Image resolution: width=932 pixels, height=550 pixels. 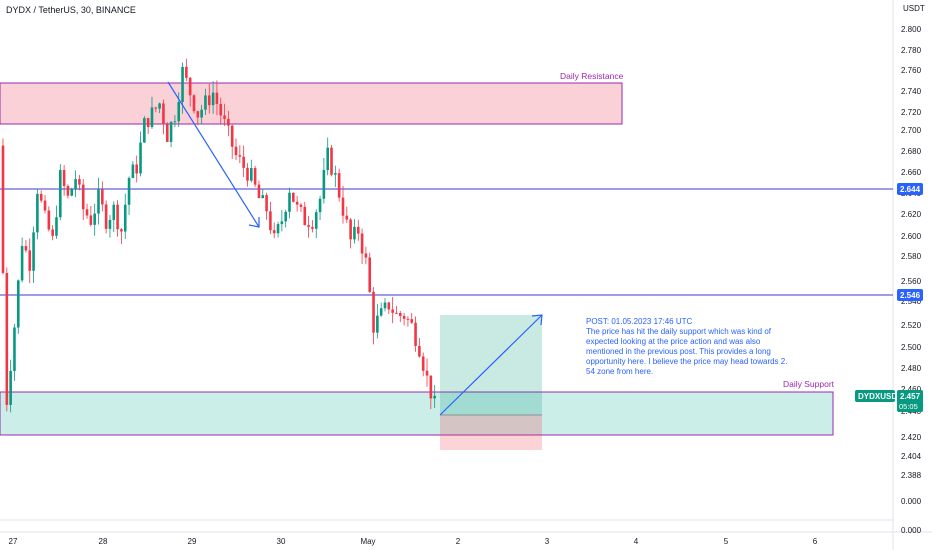 I want to click on x-tick-label: 28, so click(x=103, y=541).